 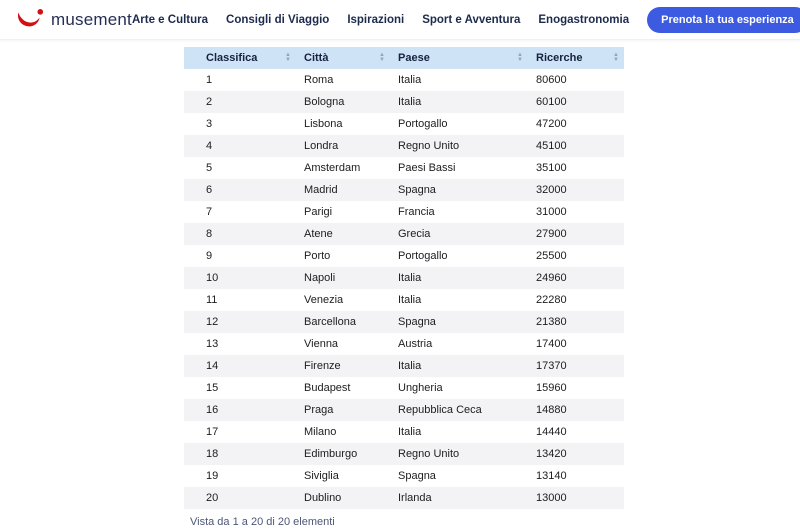 What do you see at coordinates (559, 58) in the screenshot?
I see `column-header-label: Ricerche` at bounding box center [559, 58].